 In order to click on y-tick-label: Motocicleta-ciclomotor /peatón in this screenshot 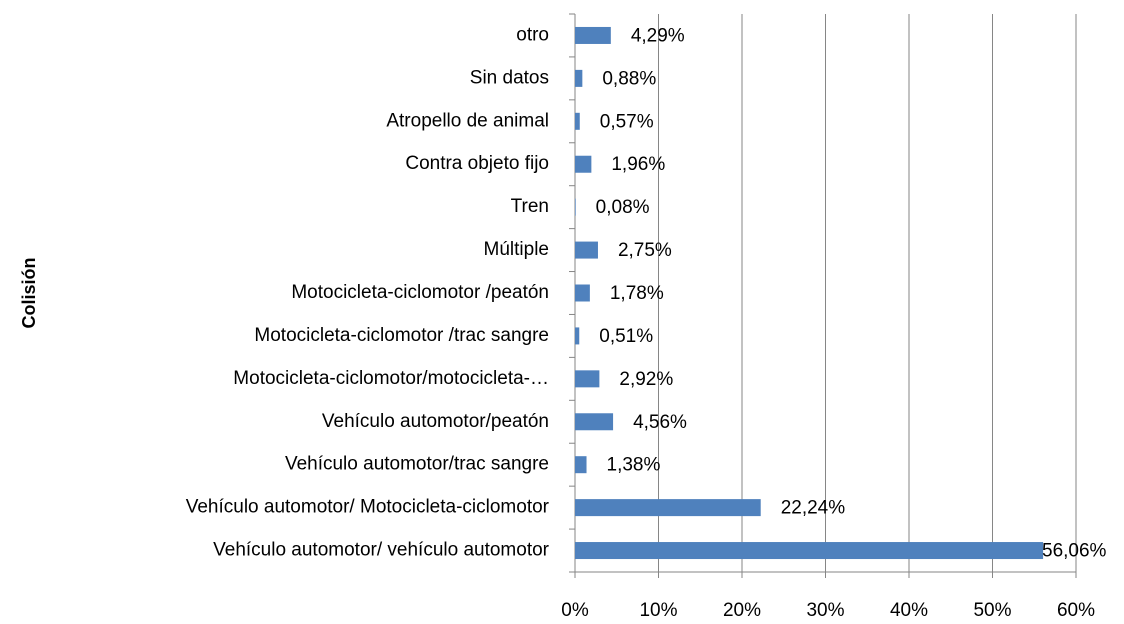, I will do `click(420, 292)`.